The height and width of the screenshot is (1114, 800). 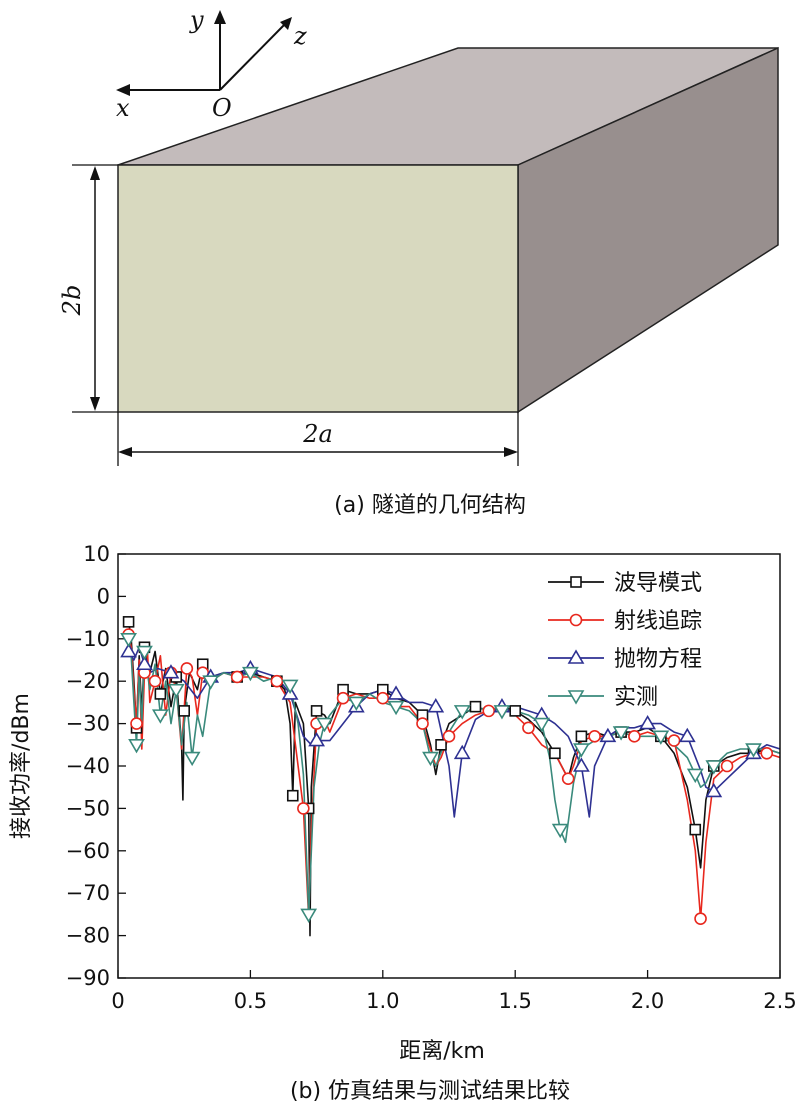 I want to click on legend-label: 抛物方程, so click(x=658, y=659).